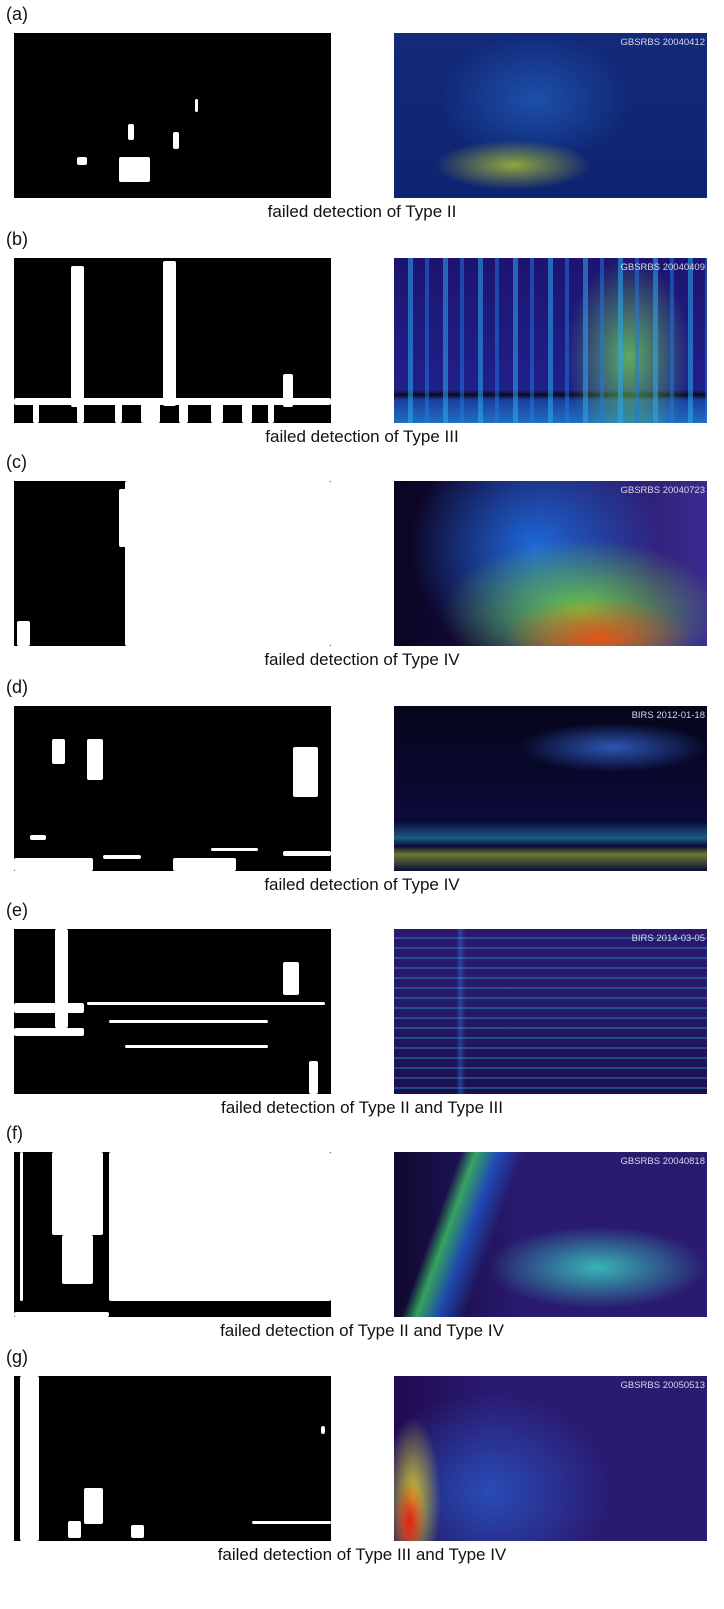  Describe the element at coordinates (662, 267) in the screenshot. I see `spectrogram-stamp: GBSRBS 20040409` at that location.